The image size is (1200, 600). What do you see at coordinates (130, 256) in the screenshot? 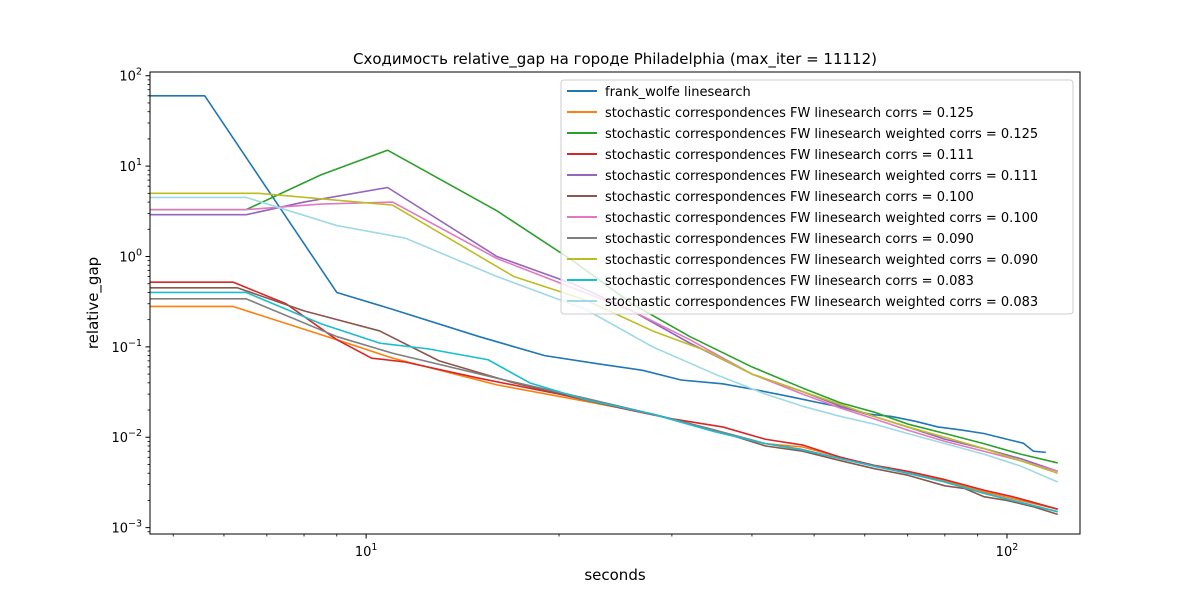
I see `y-tick-label: 10⁰` at bounding box center [130, 256].